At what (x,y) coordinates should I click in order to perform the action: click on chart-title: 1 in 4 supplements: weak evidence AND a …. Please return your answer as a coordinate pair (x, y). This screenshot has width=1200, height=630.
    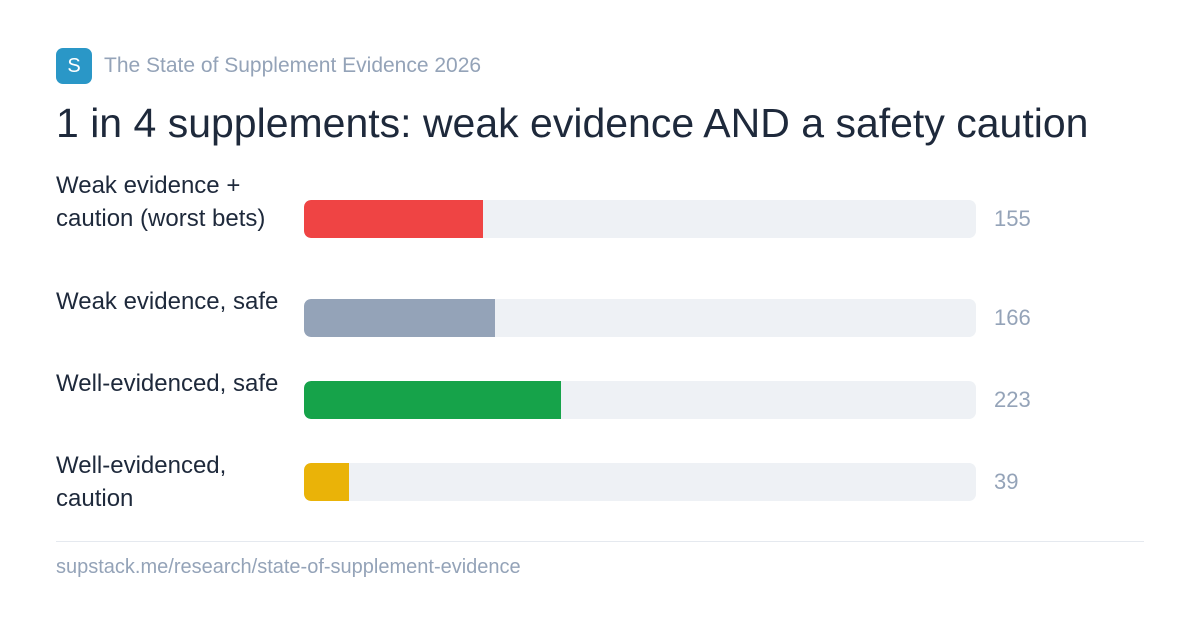
    Looking at the image, I should click on (572, 123).